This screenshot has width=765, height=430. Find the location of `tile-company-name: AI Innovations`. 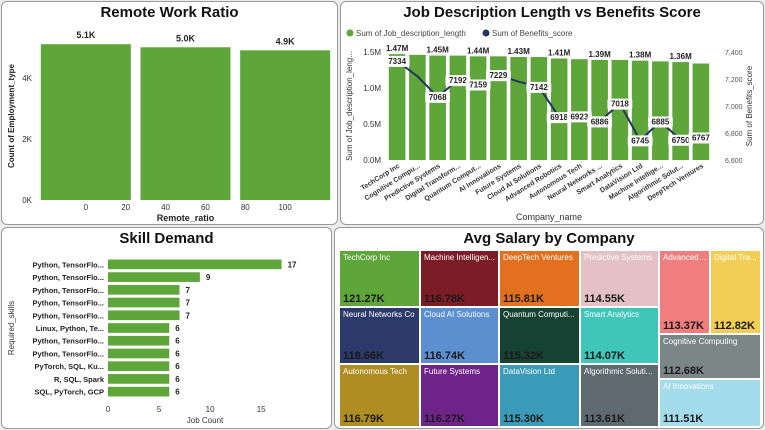

tile-company-name: AI Innovations is located at coordinates (688, 386).